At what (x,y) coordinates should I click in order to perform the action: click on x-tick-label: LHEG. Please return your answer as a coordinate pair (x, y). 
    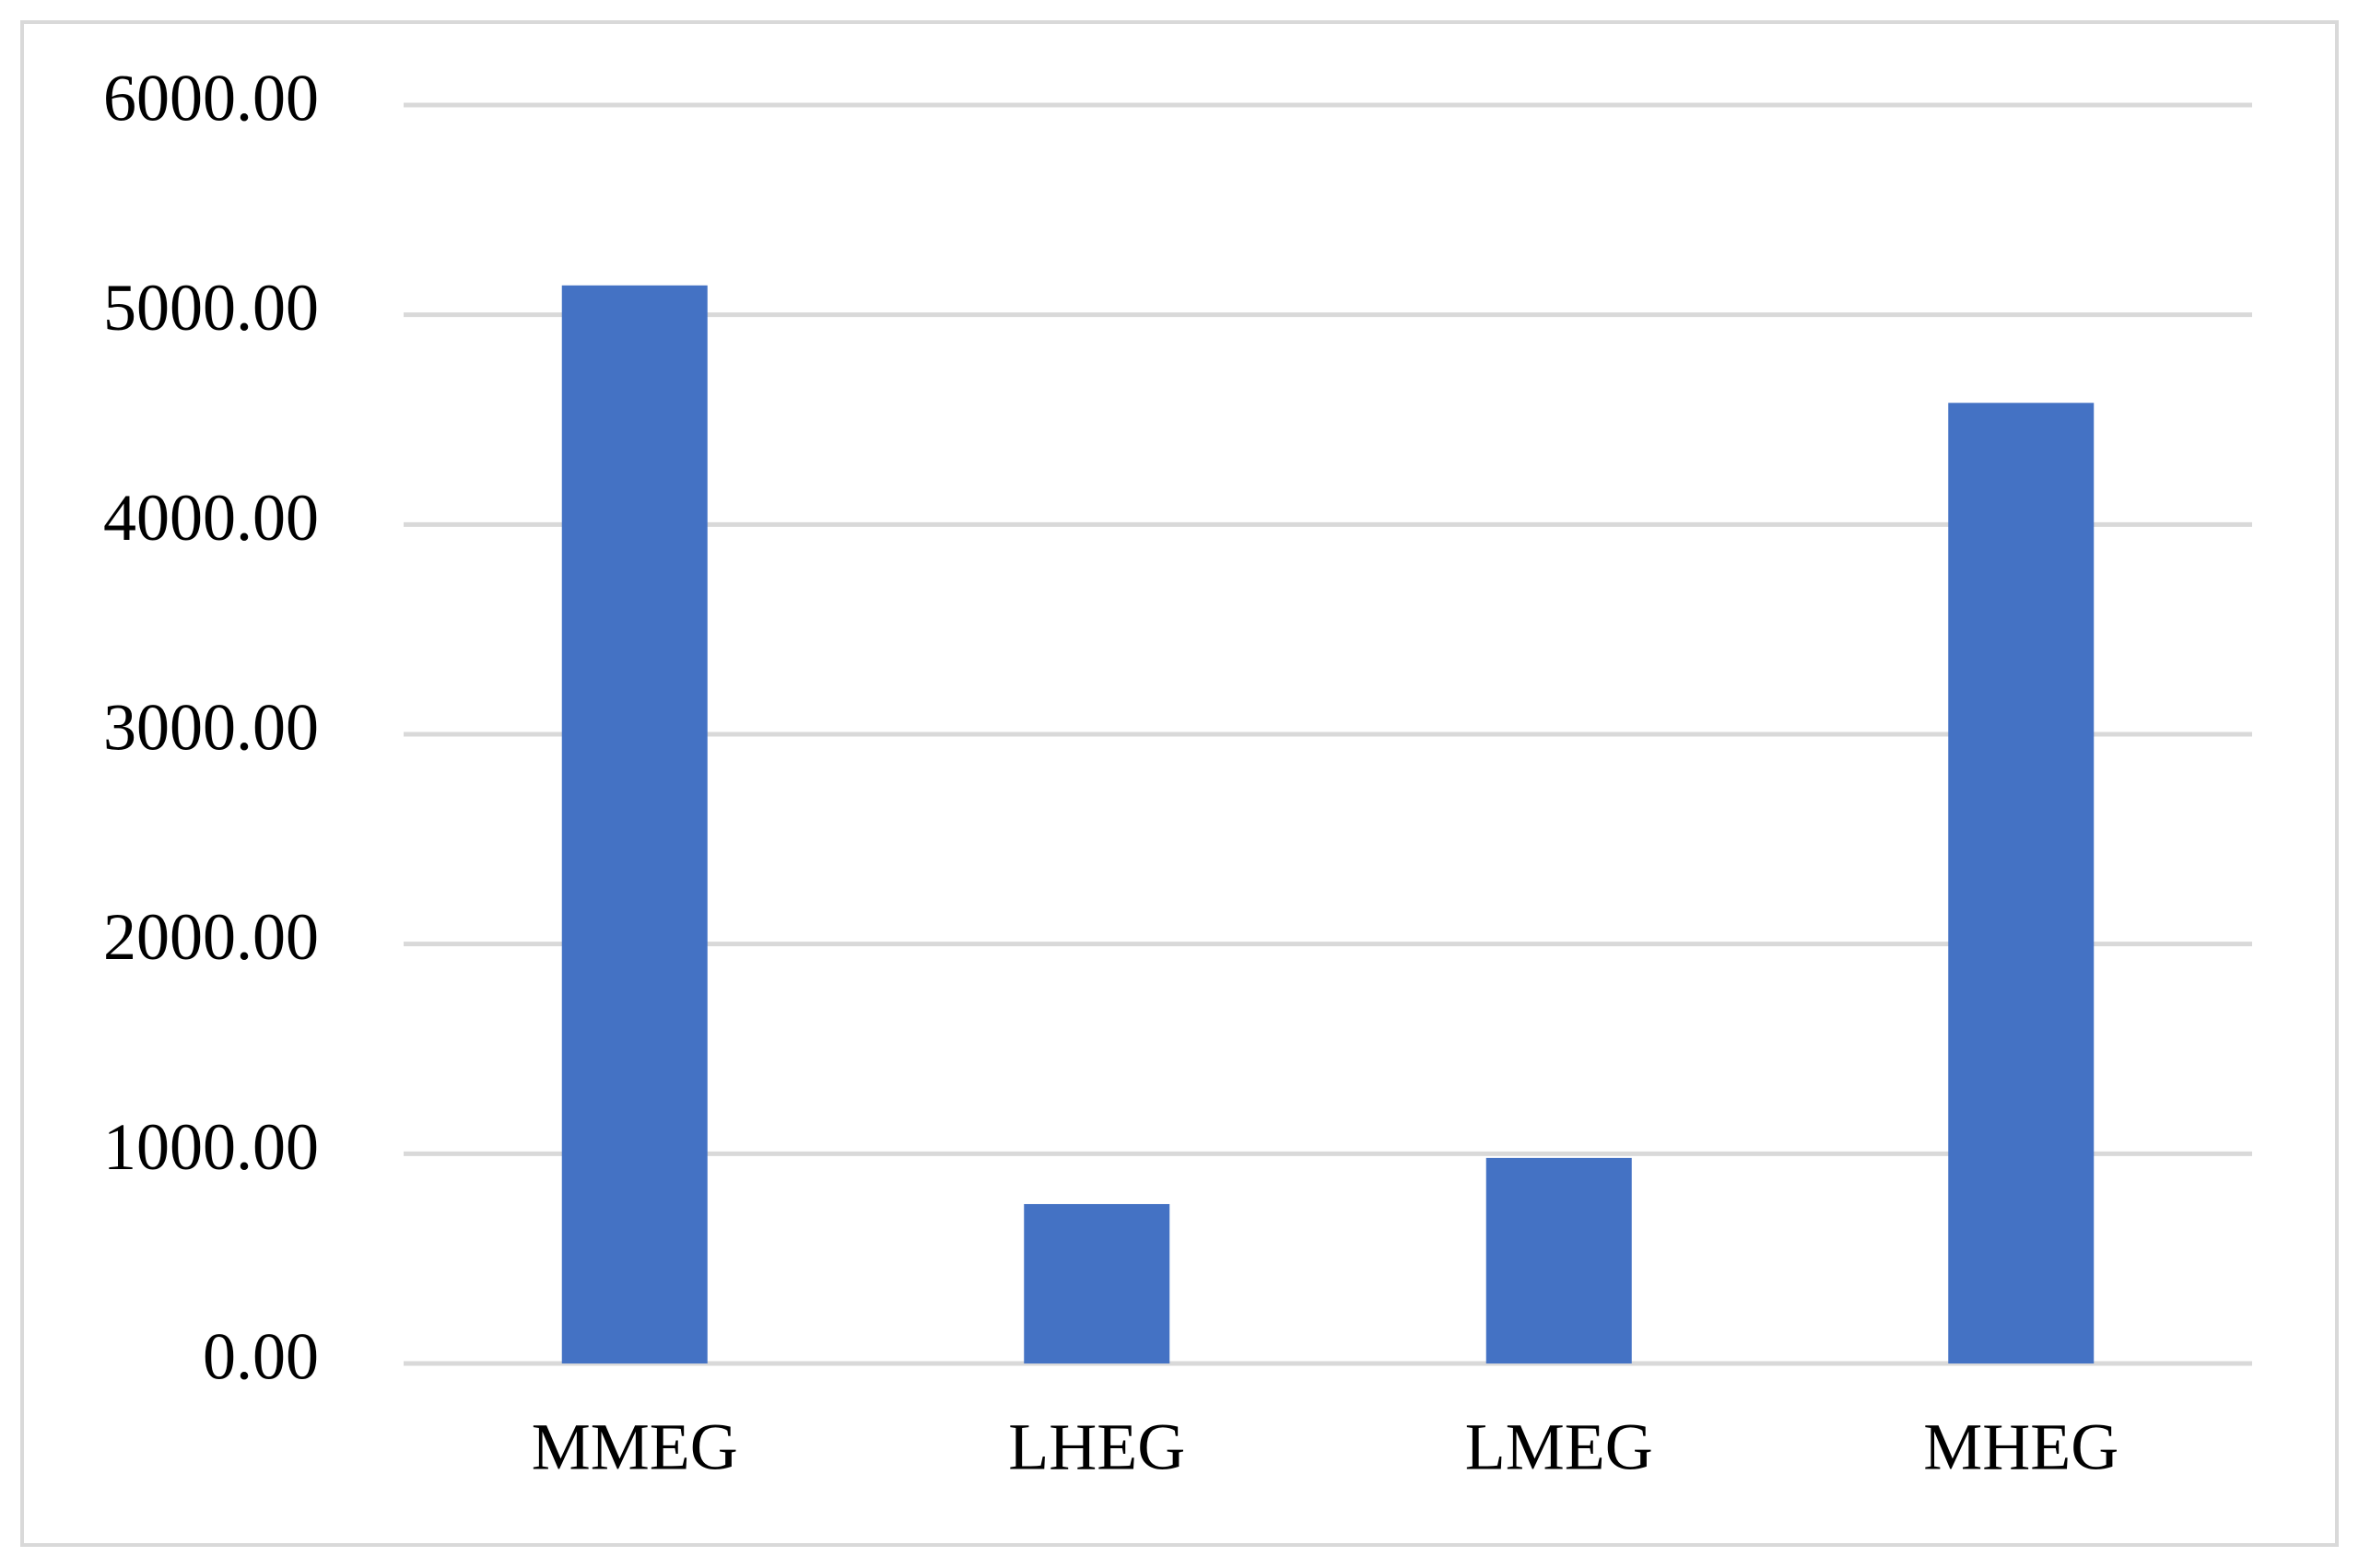
    Looking at the image, I should click on (1096, 1447).